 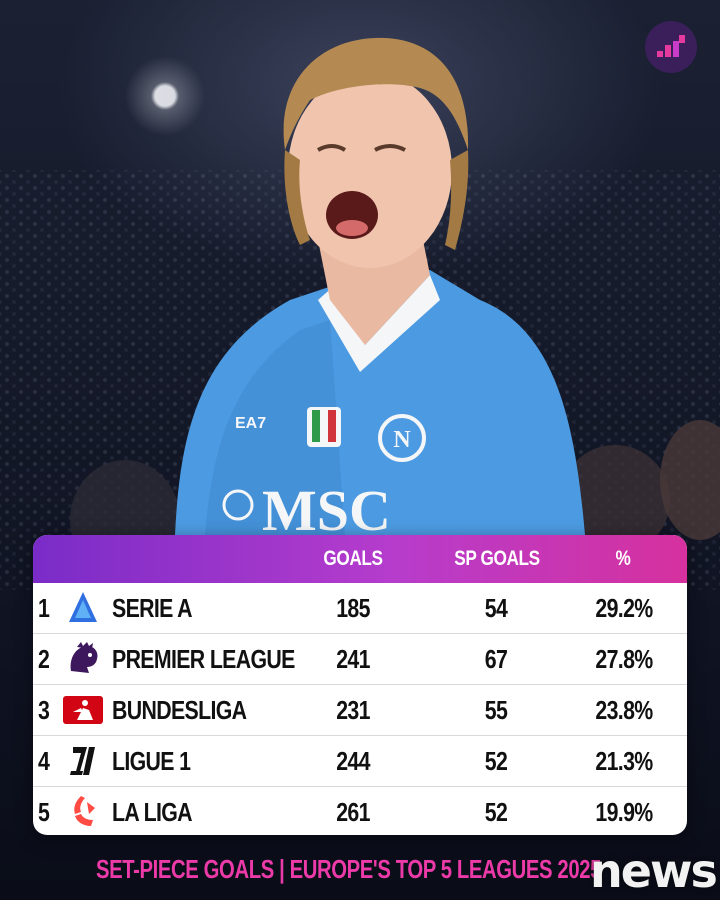 What do you see at coordinates (84, 811) in the screenshot?
I see `la-liga-logo-icon` at bounding box center [84, 811].